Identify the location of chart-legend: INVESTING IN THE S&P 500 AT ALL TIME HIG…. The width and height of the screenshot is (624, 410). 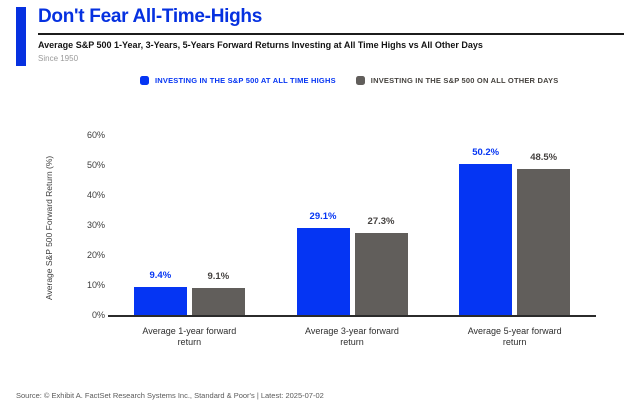
(349, 80).